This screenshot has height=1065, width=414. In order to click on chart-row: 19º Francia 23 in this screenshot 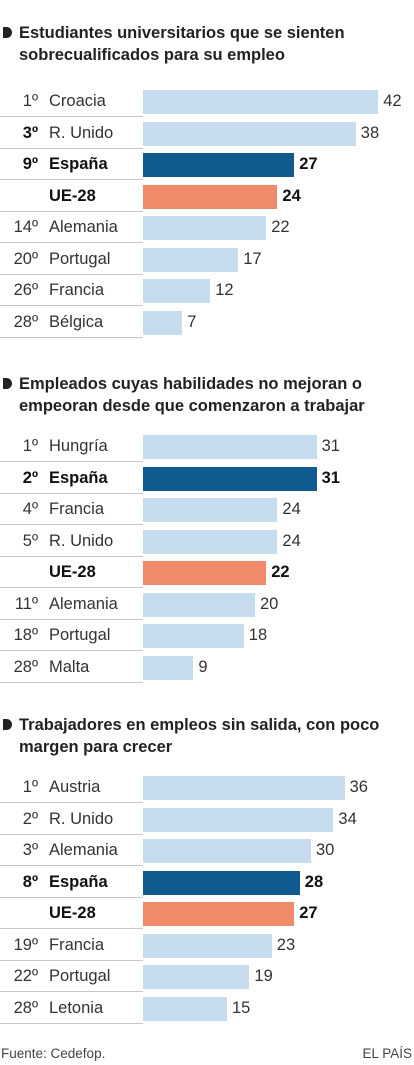, I will do `click(207, 945)`.